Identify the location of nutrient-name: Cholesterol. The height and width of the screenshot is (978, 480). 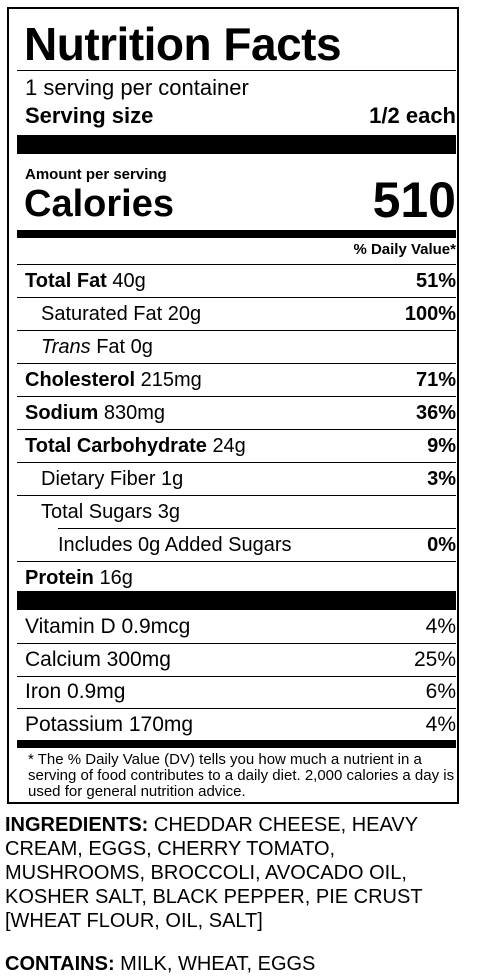
(80, 380).